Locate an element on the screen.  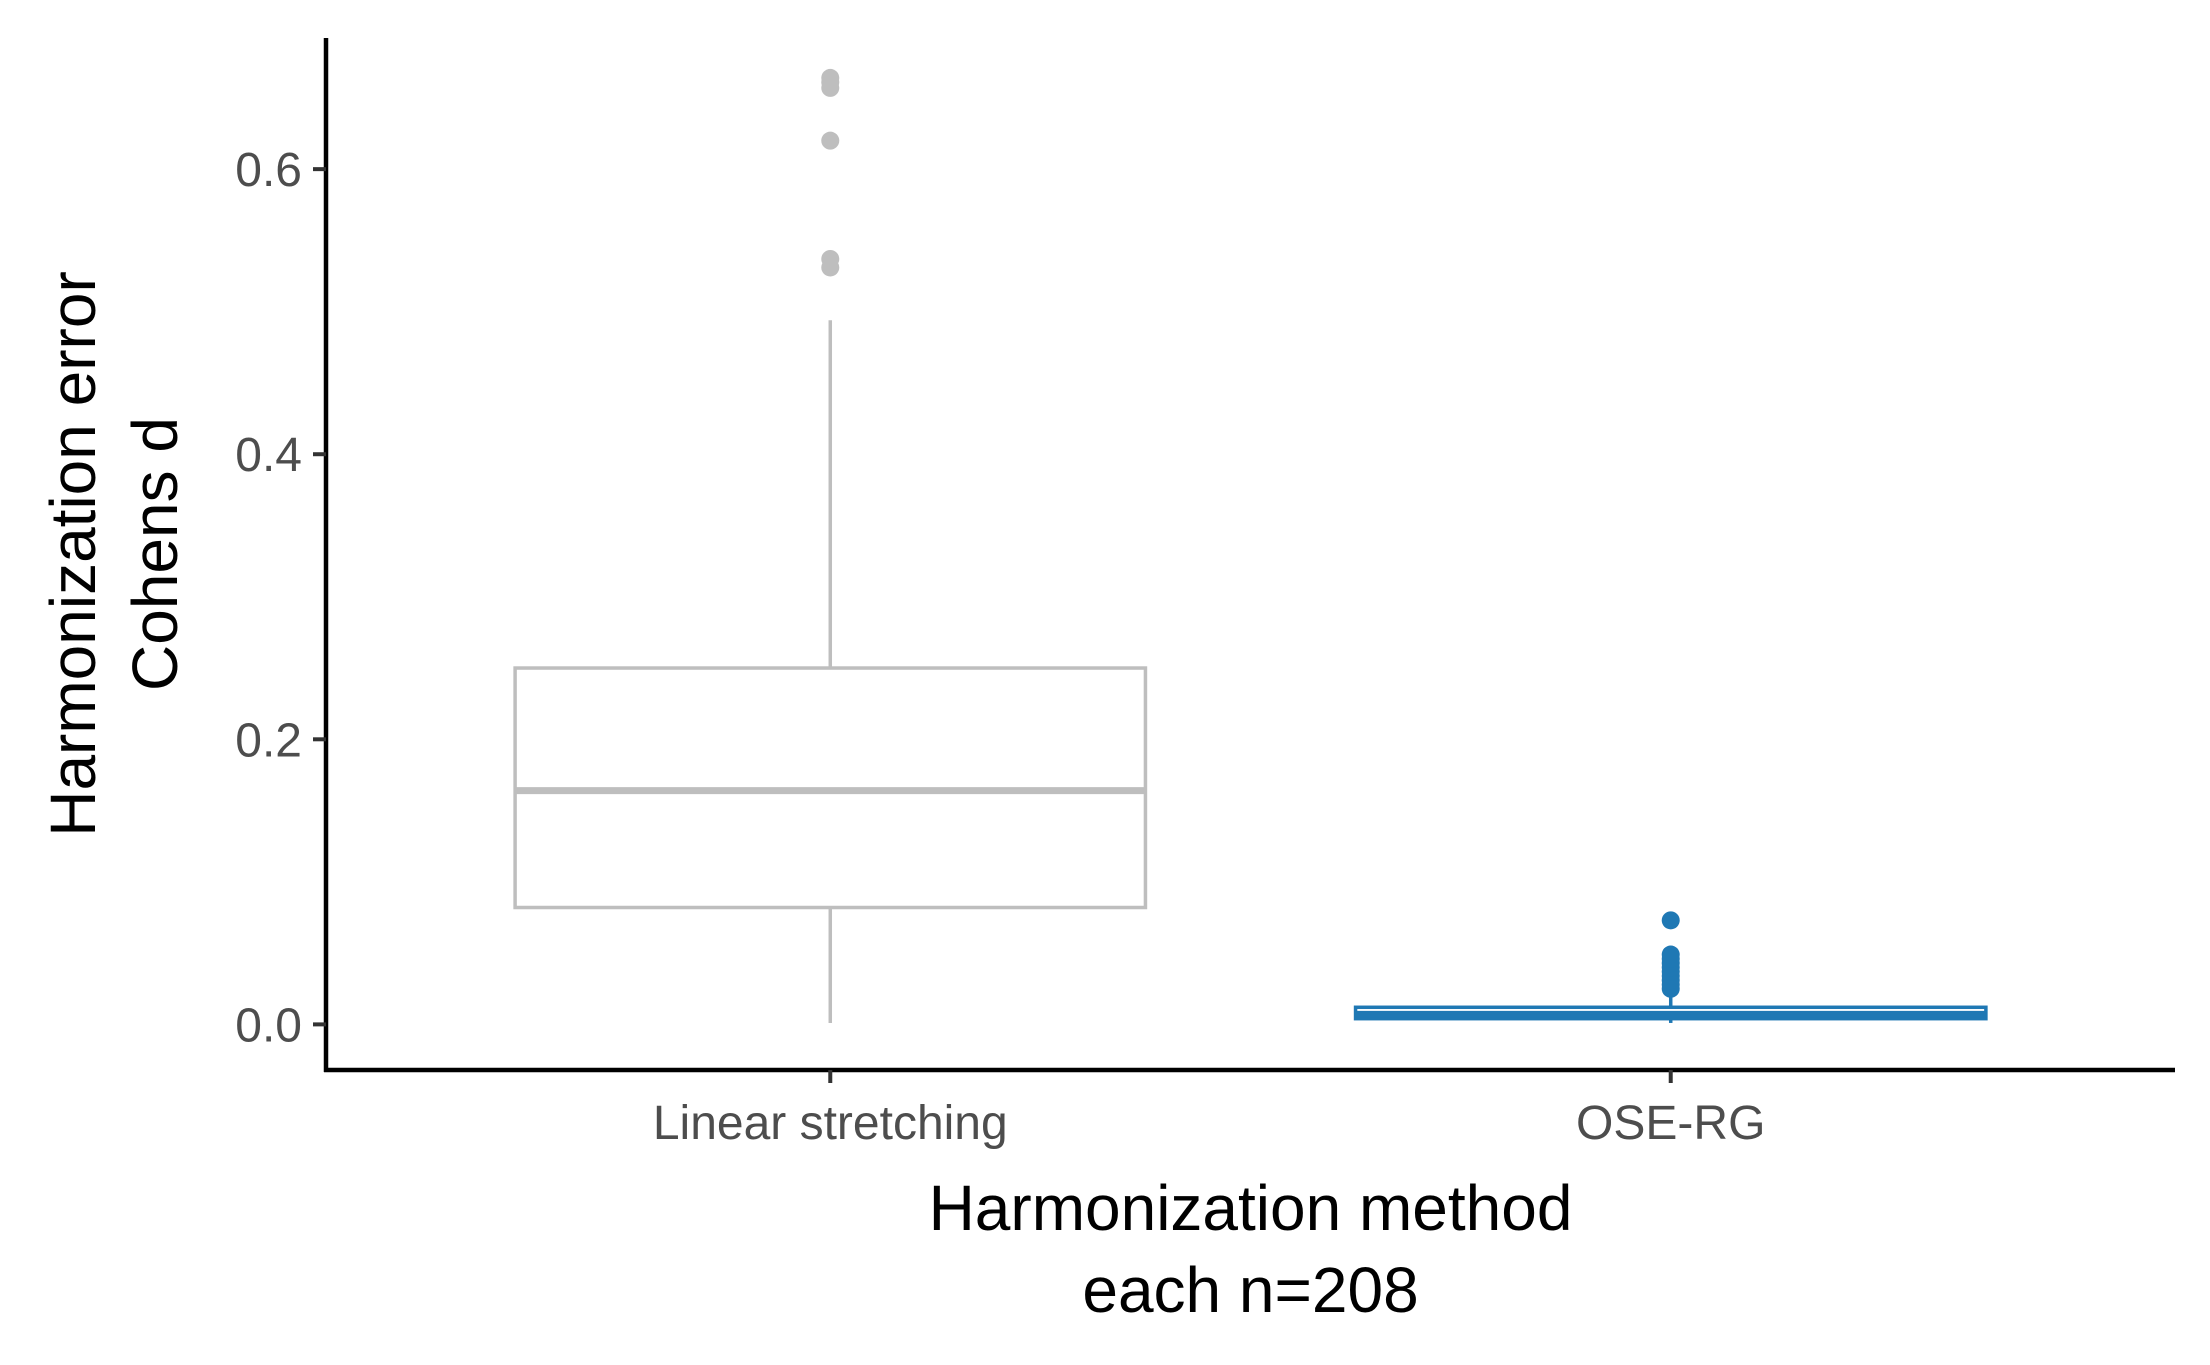
y-tick-label: 0.2 is located at coordinates (268, 740).